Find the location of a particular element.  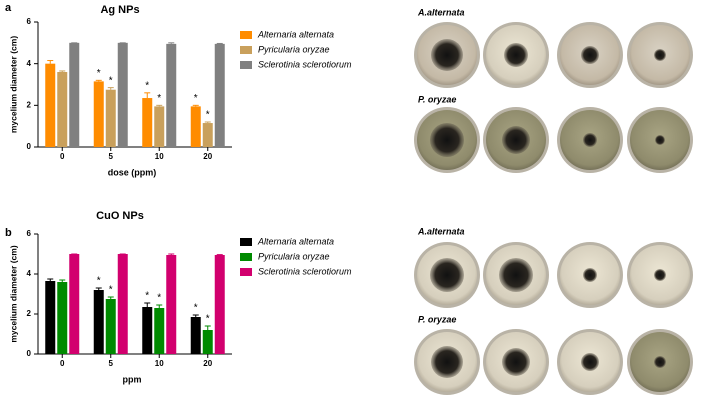

panel-label: a is located at coordinates (8, 8).